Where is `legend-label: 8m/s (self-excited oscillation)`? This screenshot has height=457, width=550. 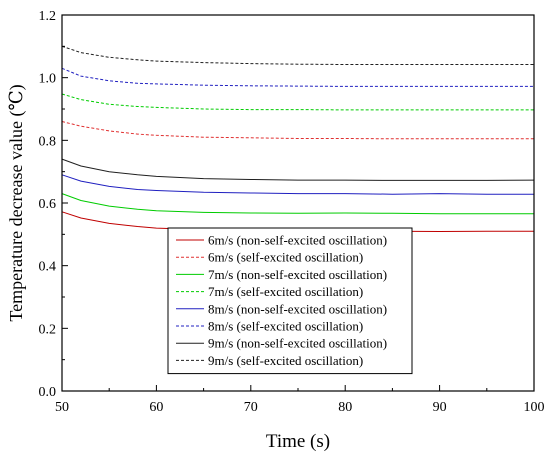 legend-label: 8m/s (self-excited oscillation) is located at coordinates (285, 326).